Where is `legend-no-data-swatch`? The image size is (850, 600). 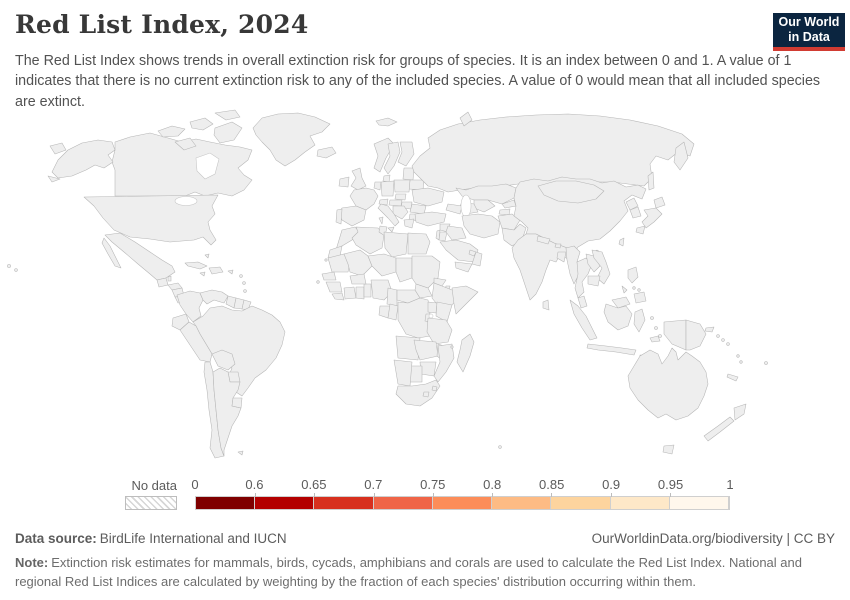 legend-no-data-swatch is located at coordinates (151, 503).